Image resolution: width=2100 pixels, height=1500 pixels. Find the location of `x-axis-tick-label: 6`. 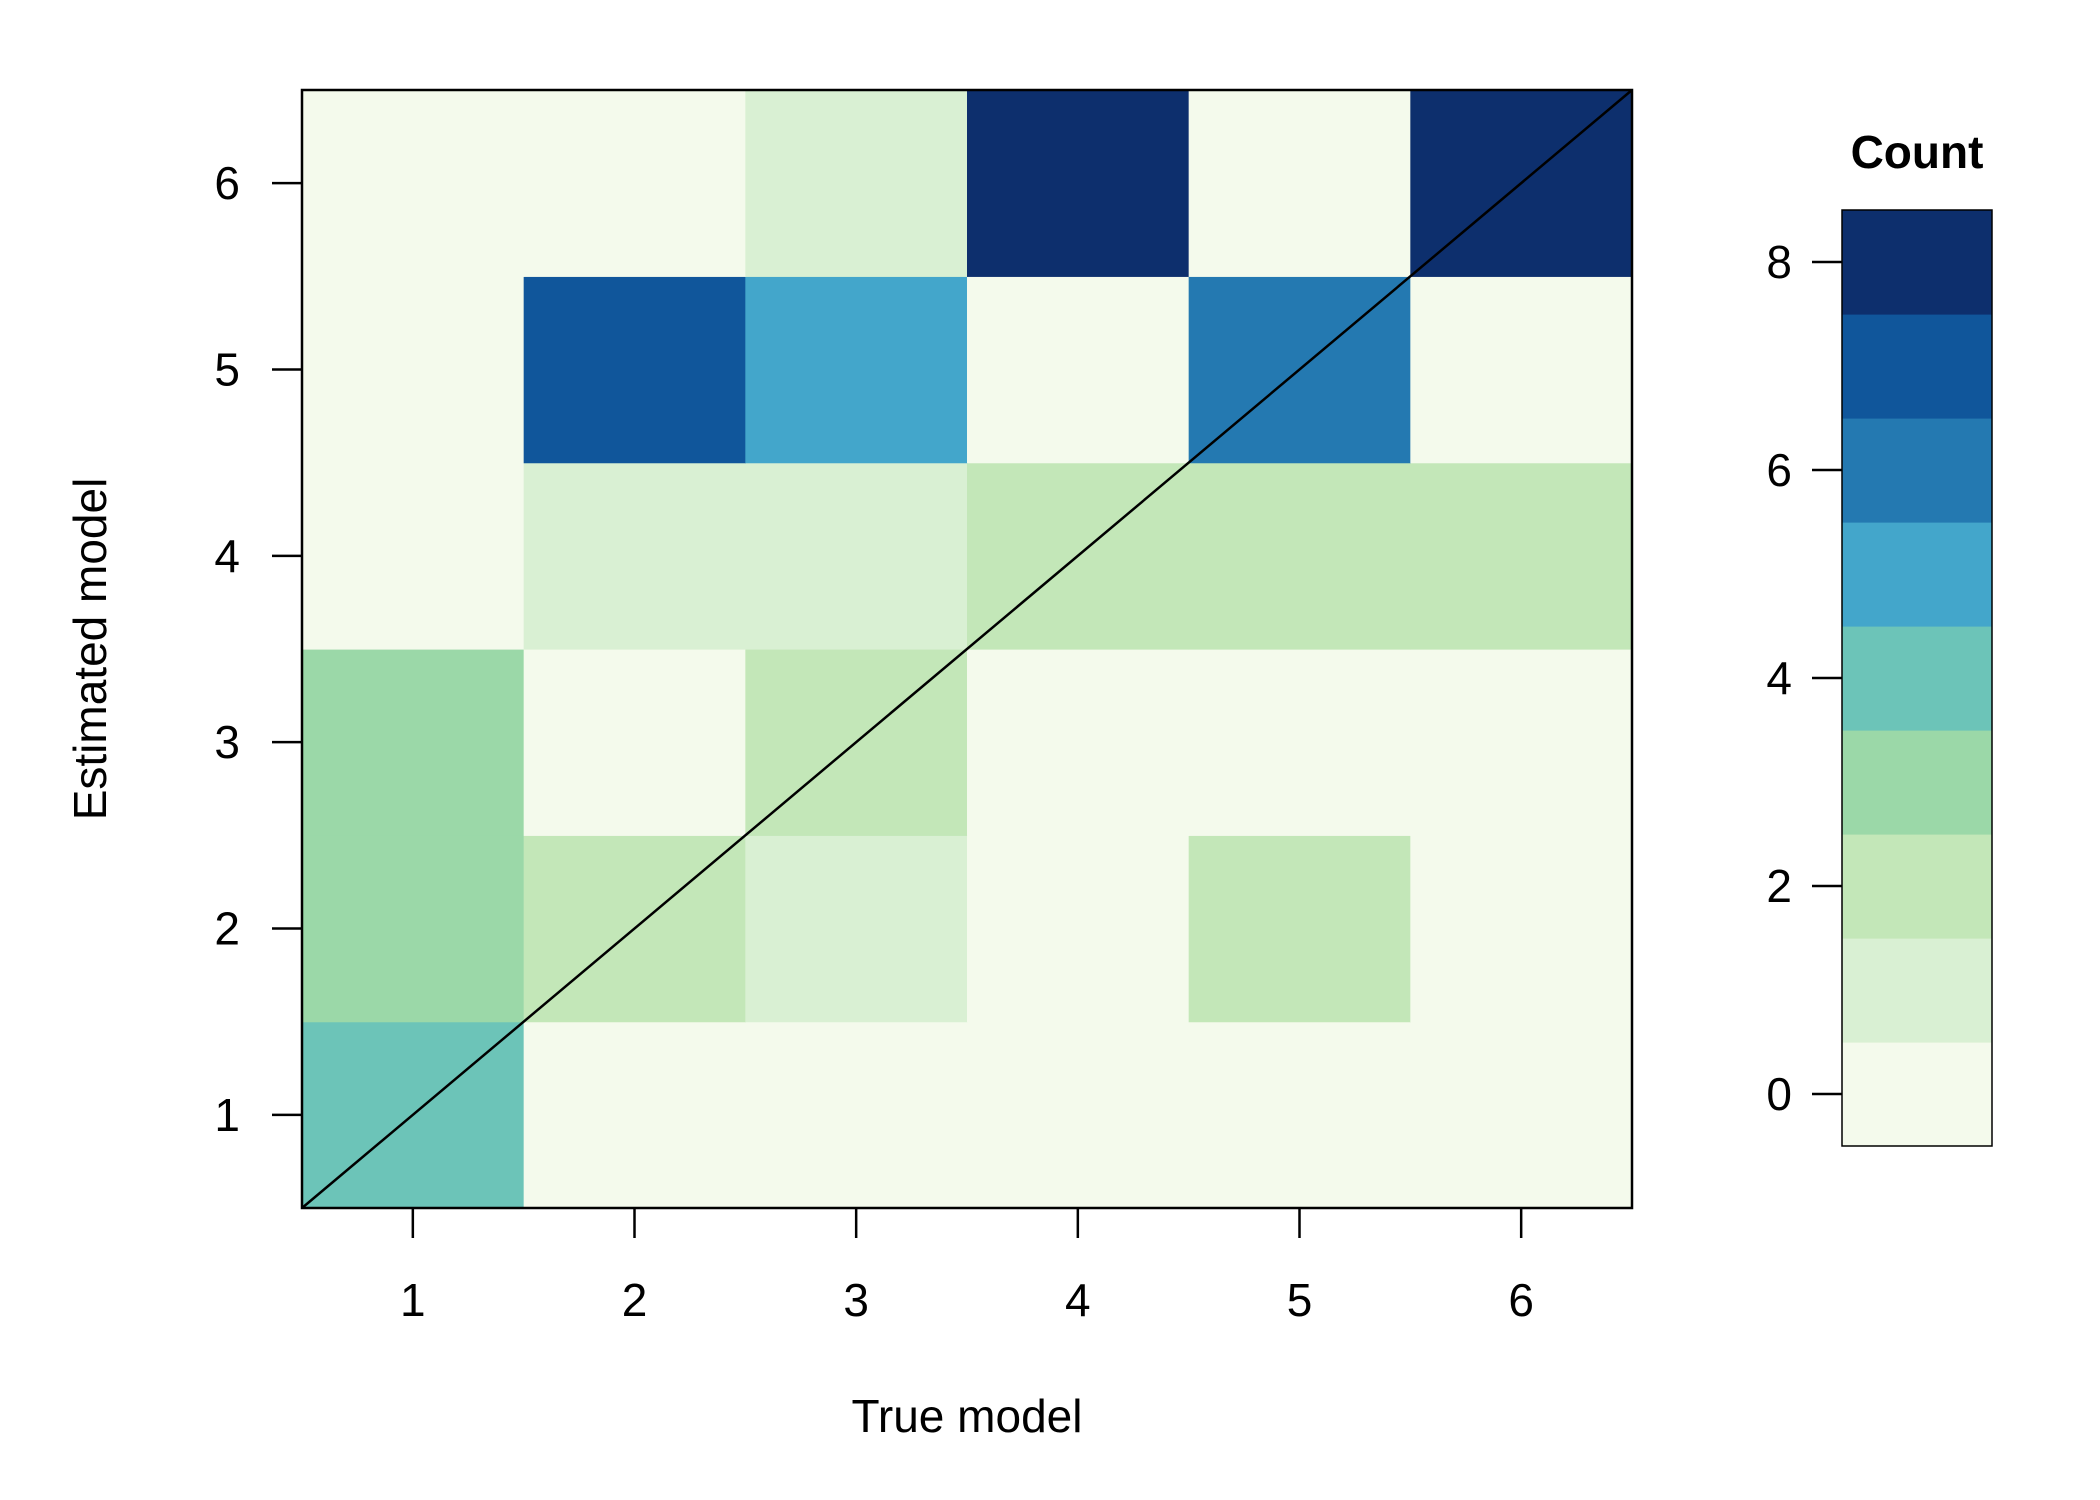

x-axis-tick-label: 6 is located at coordinates (1521, 1300).